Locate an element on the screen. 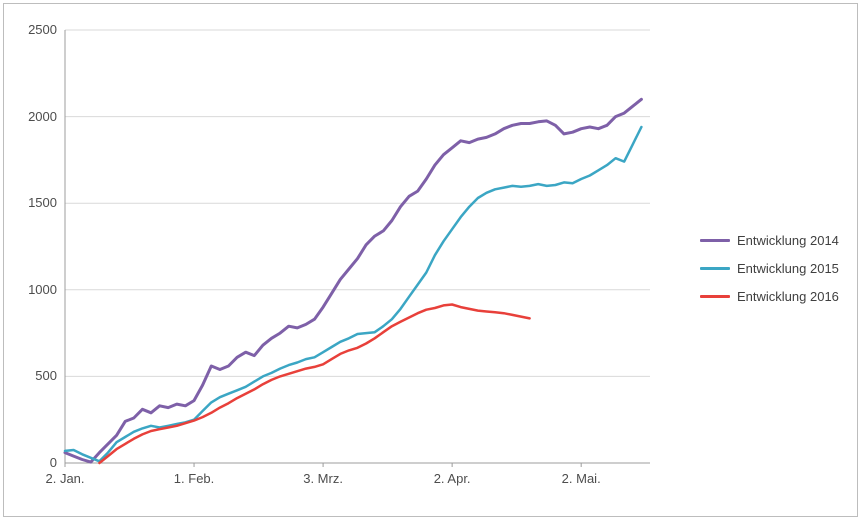 This screenshot has height=520, width=861. y-tick-label: 0 is located at coordinates (53, 462).